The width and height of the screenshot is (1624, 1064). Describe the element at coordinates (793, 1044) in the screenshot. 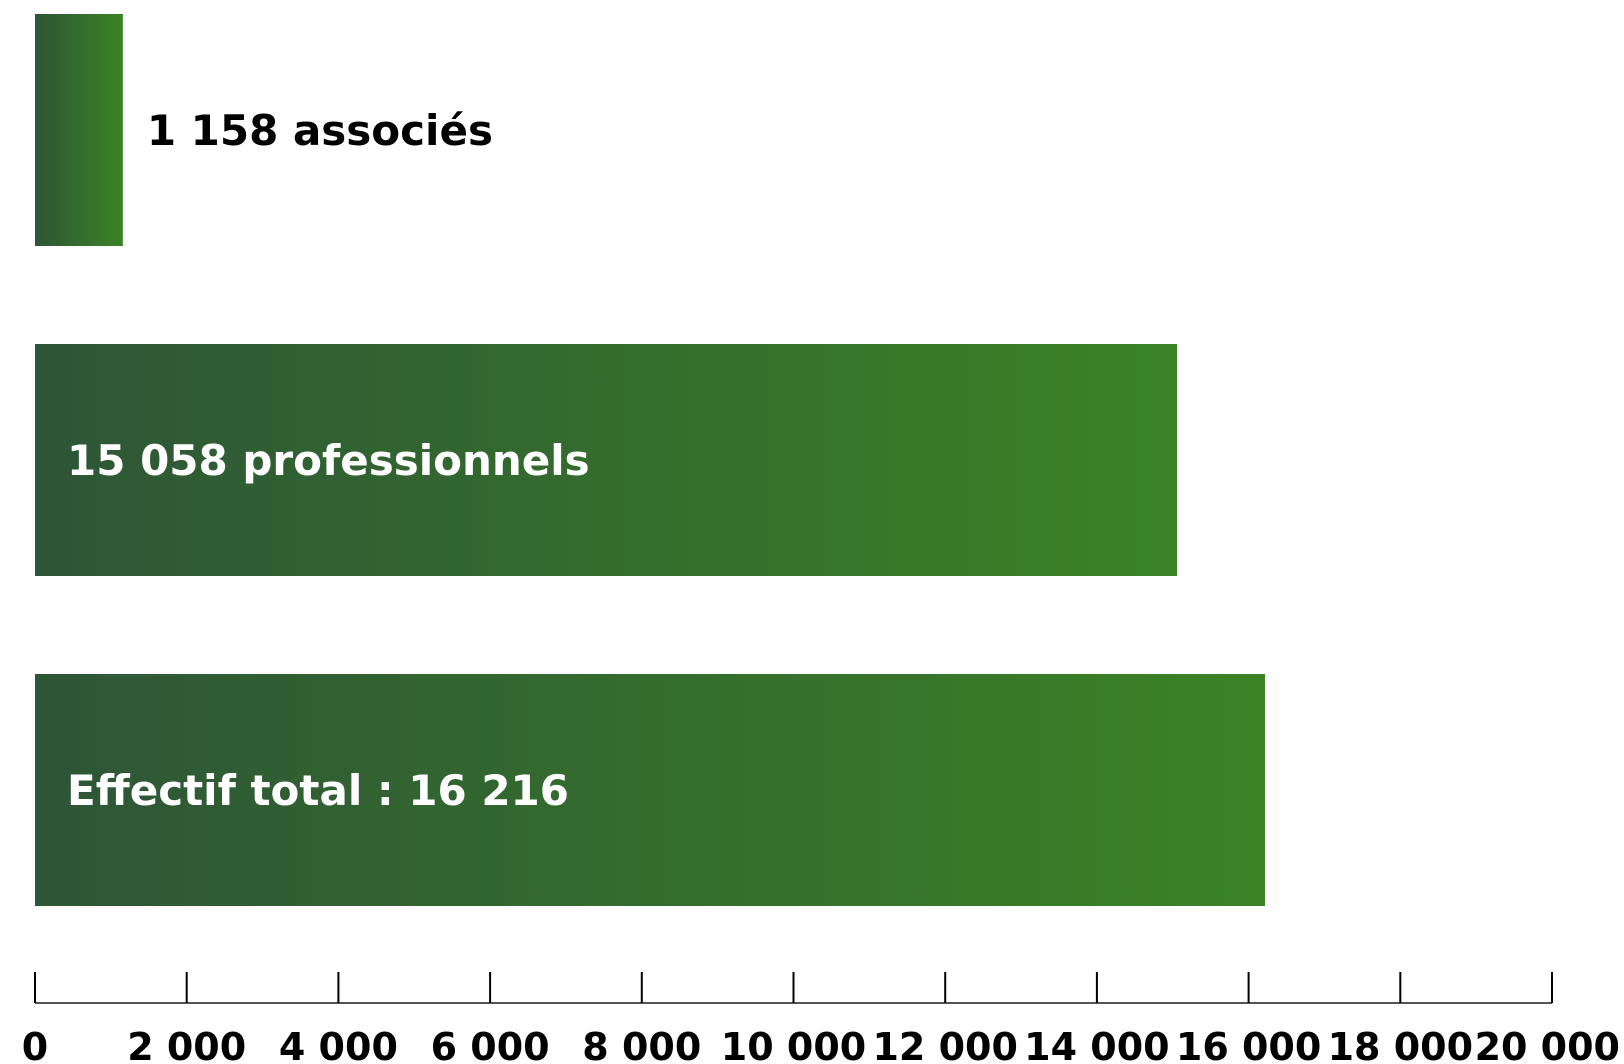

I see `x-tick-label-5: 10 000` at that location.